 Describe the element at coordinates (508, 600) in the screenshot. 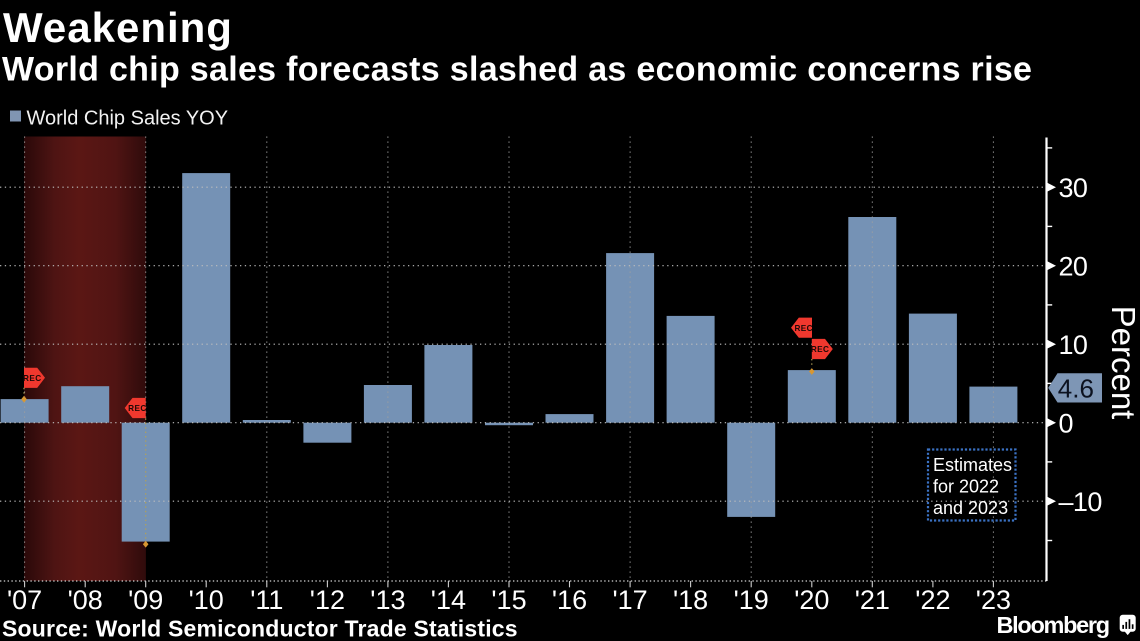

I see `svg-text: '15` at that location.